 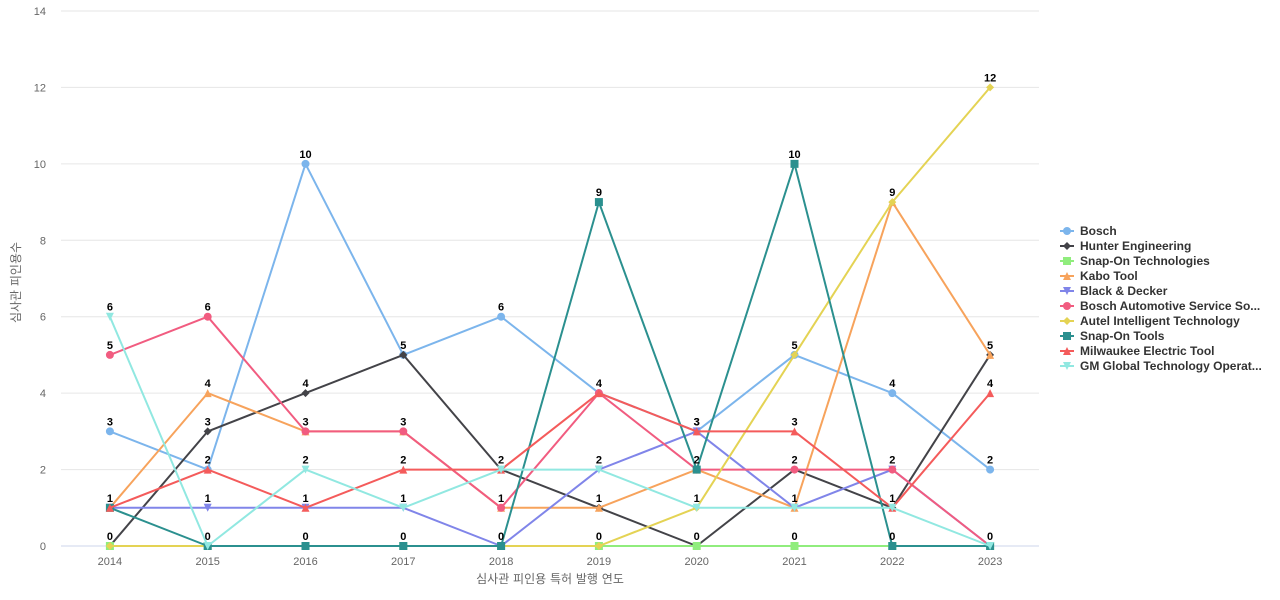 I want to click on x-tick-label: 2023, so click(x=990, y=562).